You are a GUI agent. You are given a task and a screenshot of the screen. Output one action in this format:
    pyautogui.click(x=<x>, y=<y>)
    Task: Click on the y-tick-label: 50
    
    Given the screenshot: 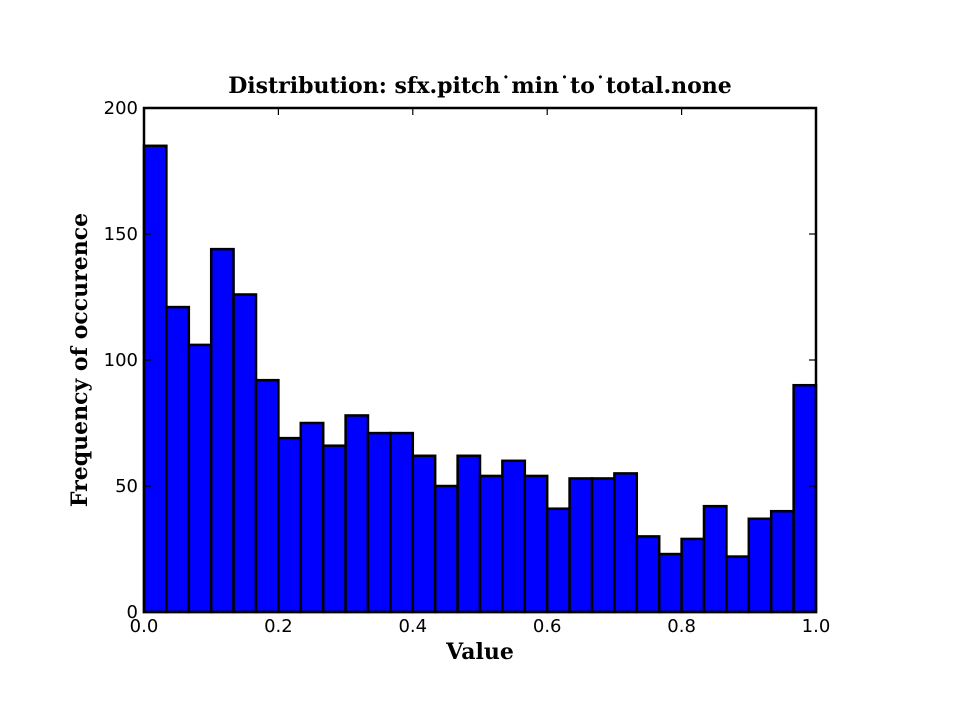 What is the action you would take?
    pyautogui.click(x=126, y=486)
    